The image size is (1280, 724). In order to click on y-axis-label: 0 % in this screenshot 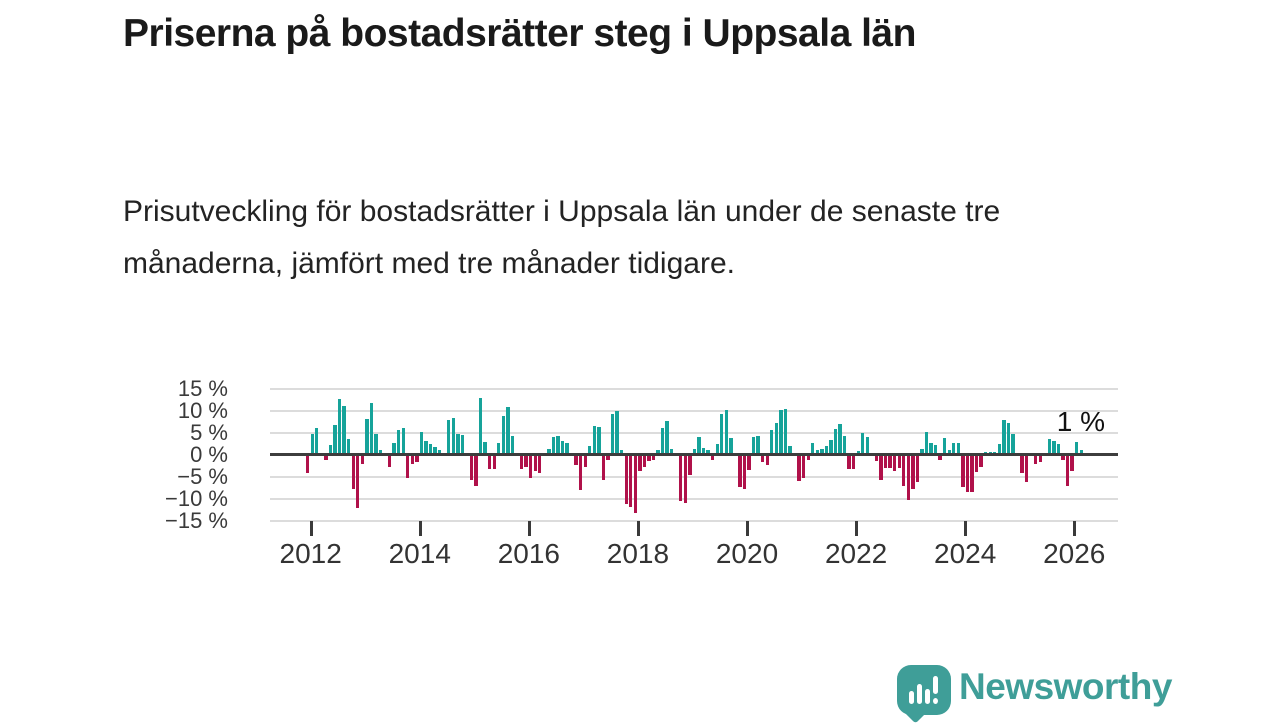, I will do `click(209, 454)`.